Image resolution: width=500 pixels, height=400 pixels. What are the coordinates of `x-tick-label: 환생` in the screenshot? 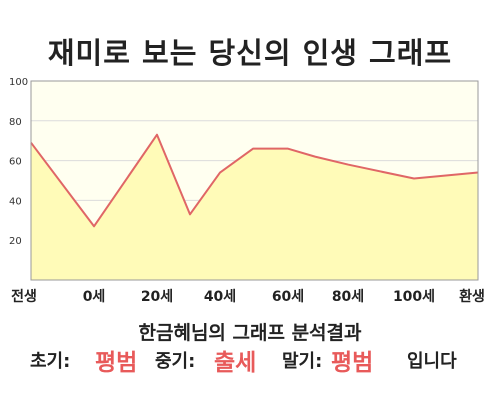 It's located at (472, 296).